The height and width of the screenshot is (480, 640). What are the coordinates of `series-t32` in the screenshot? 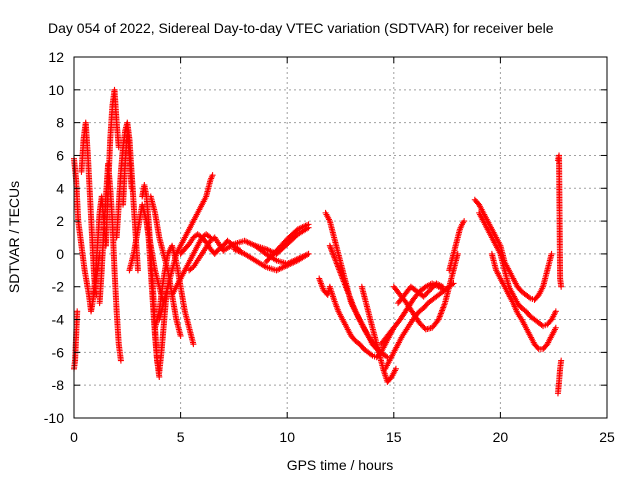 It's located at (523, 301).